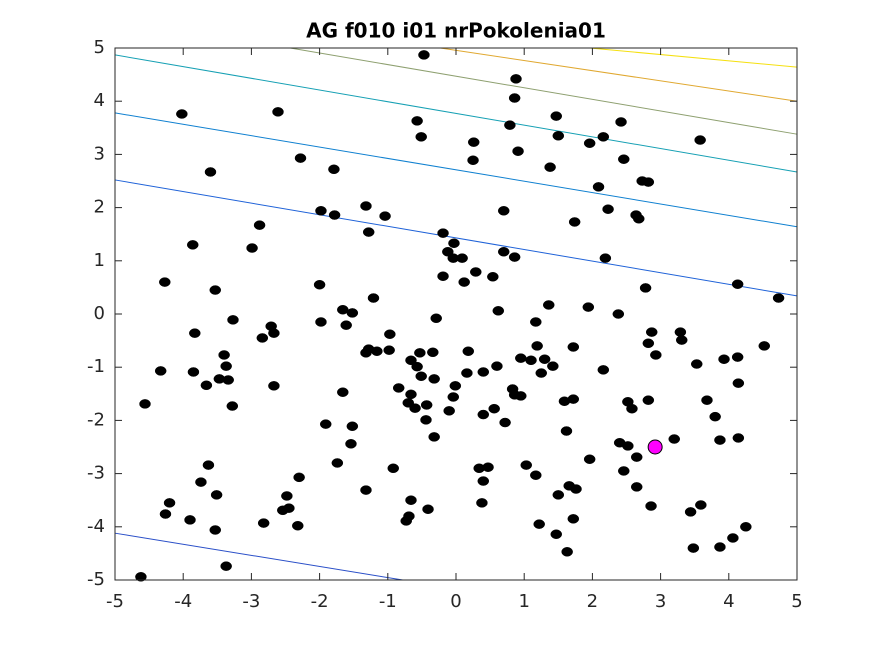  I want to click on x-tick-label: -3, so click(251, 601).